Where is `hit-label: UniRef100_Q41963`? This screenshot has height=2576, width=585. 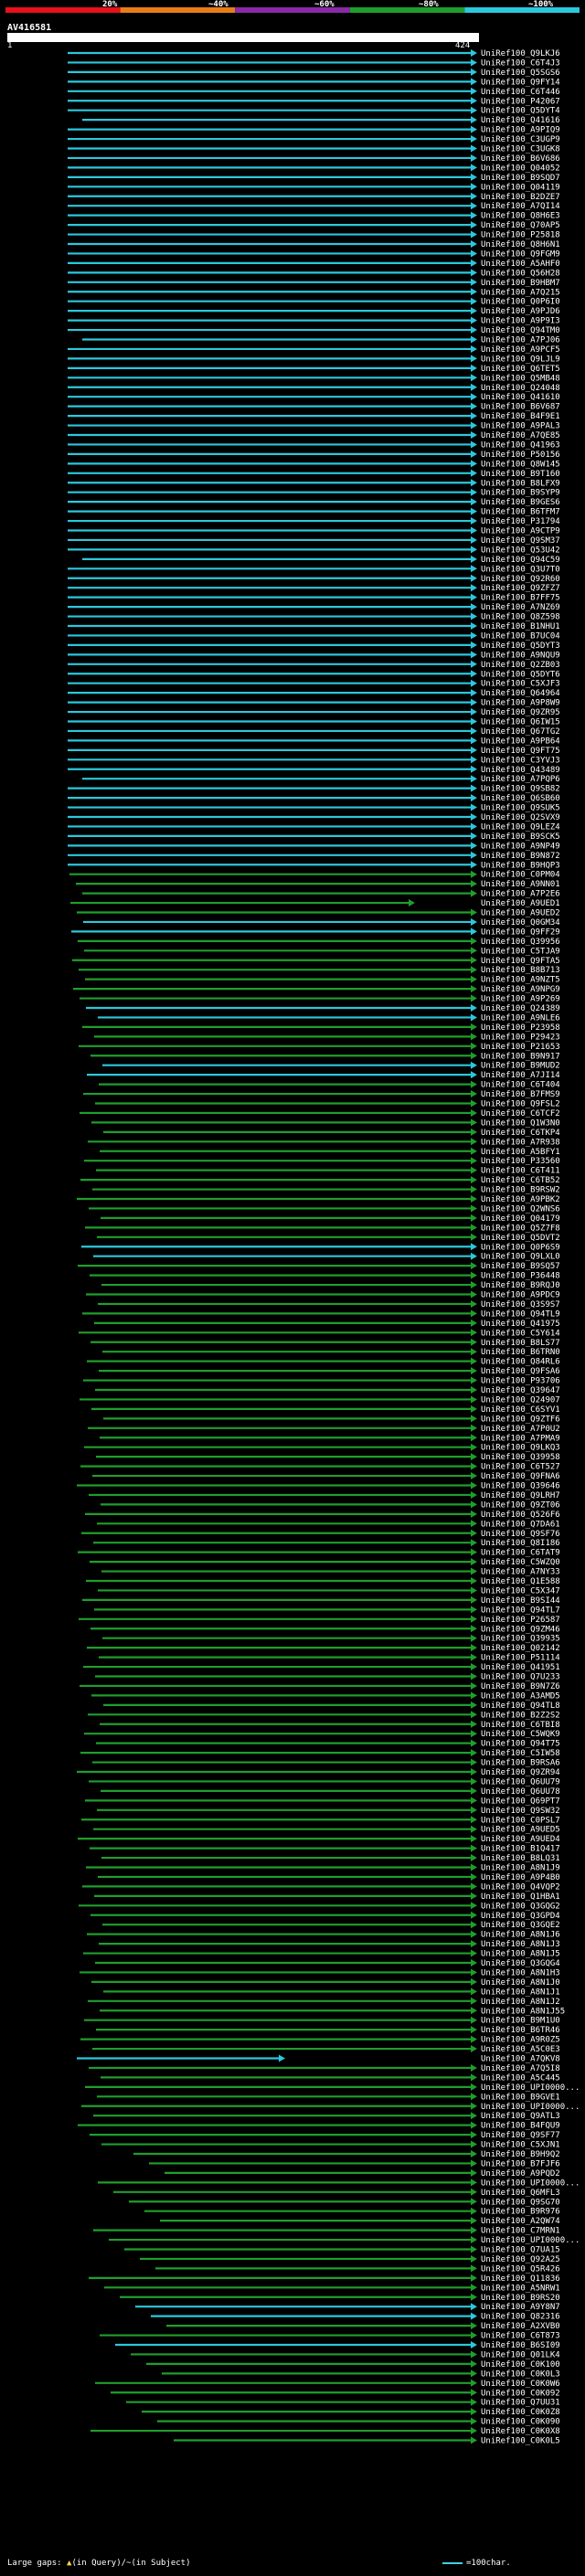
hit-label: UniRef100_Q41963 is located at coordinates (520, 445).